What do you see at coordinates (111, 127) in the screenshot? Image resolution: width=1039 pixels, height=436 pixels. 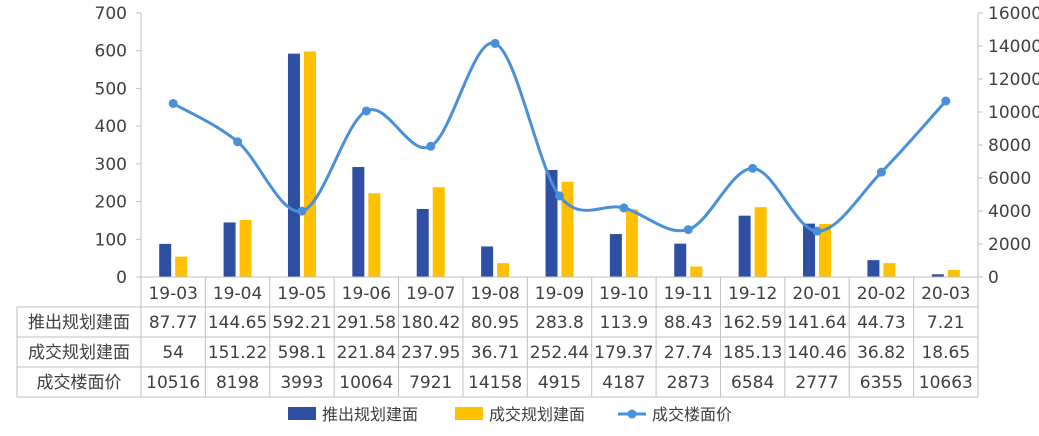 I see `y-left-tick-label: 400` at bounding box center [111, 127].